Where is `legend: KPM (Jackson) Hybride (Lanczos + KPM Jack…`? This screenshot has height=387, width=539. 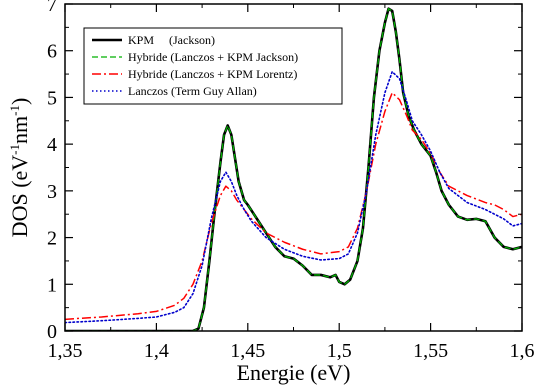 legend: KPM (Jackson) Hybride (Lanczos + KPM Jack… is located at coordinates (213, 66).